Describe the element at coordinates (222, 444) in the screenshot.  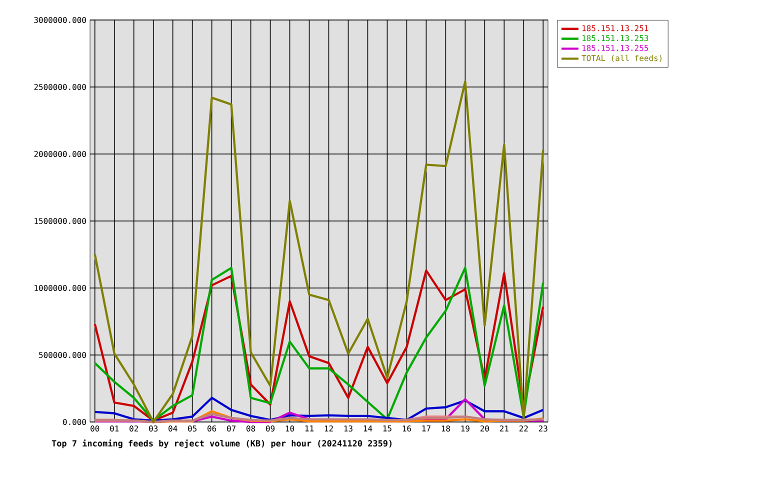
I see `text: Top 7 incoming feeds by reject volume (KB) per hour (20241120 2359)` at that location.